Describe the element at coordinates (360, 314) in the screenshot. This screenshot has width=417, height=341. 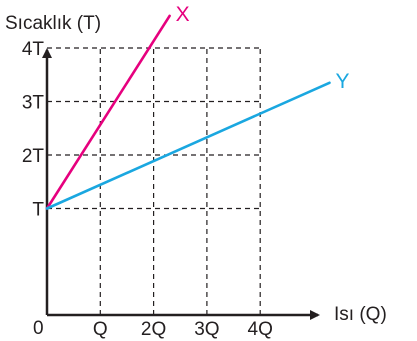
I see `x-axis-label: Isı (Q)` at that location.